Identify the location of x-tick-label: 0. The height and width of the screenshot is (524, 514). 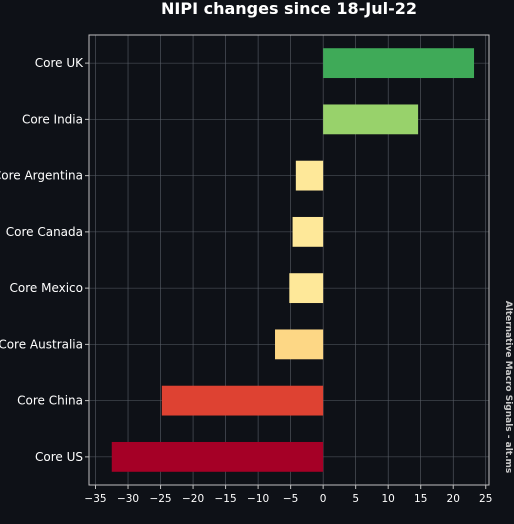
(323, 499).